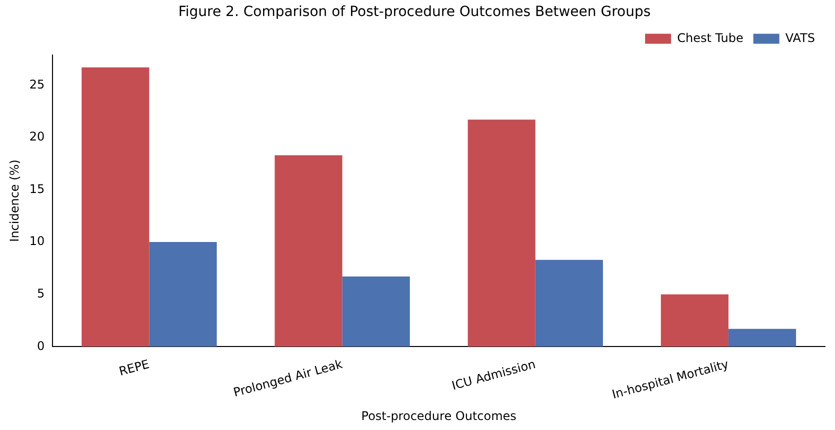 This screenshot has height=430, width=835. What do you see at coordinates (710, 37) in the screenshot?
I see `legend-label: Chest Tube` at bounding box center [710, 37].